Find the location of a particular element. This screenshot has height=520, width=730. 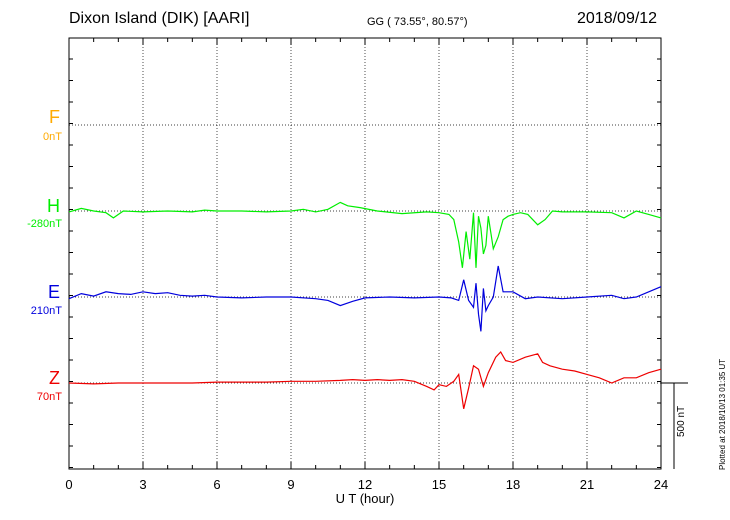

station-title: Dixon Island (DIK) [AARI] is located at coordinates (159, 18).